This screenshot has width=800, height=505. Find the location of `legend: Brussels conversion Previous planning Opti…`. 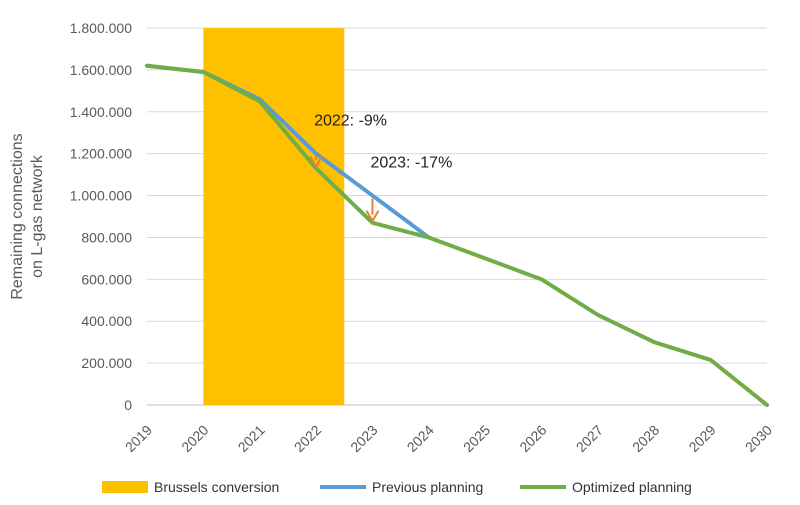

legend: Brussels conversion Previous planning Opti… is located at coordinates (397, 487).